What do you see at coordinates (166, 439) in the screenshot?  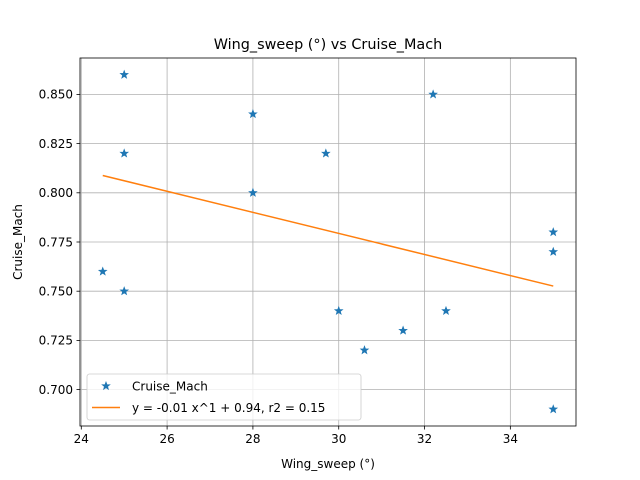 I see `x-tick-label: 26` at bounding box center [166, 439].